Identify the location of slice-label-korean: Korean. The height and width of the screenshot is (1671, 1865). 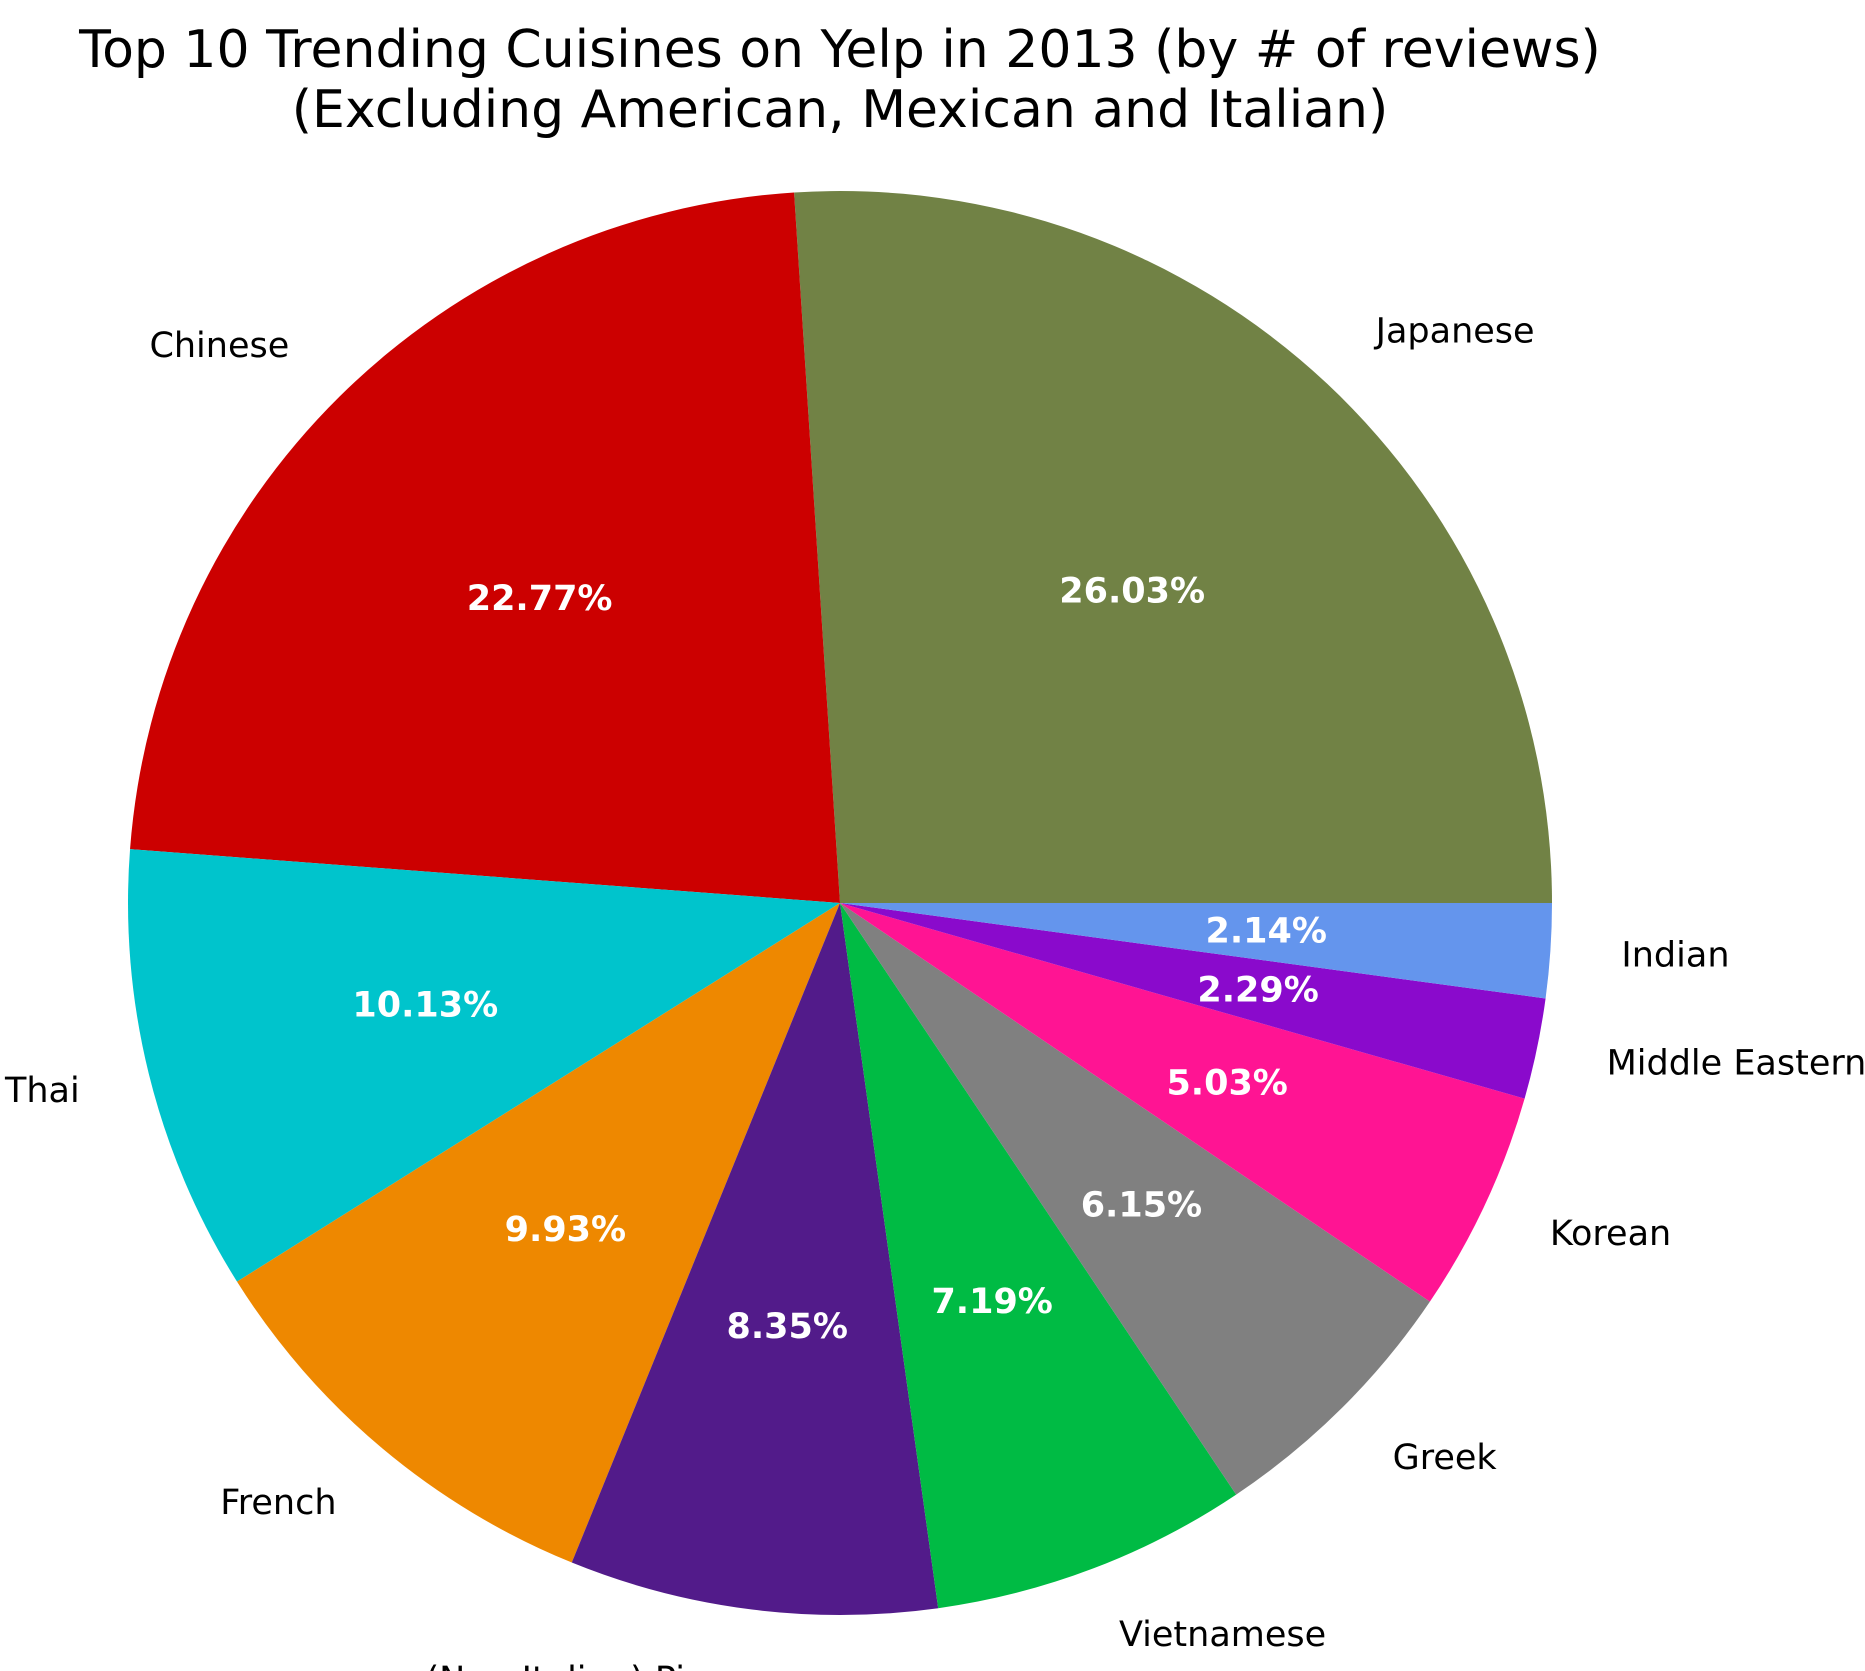
(1610, 1234).